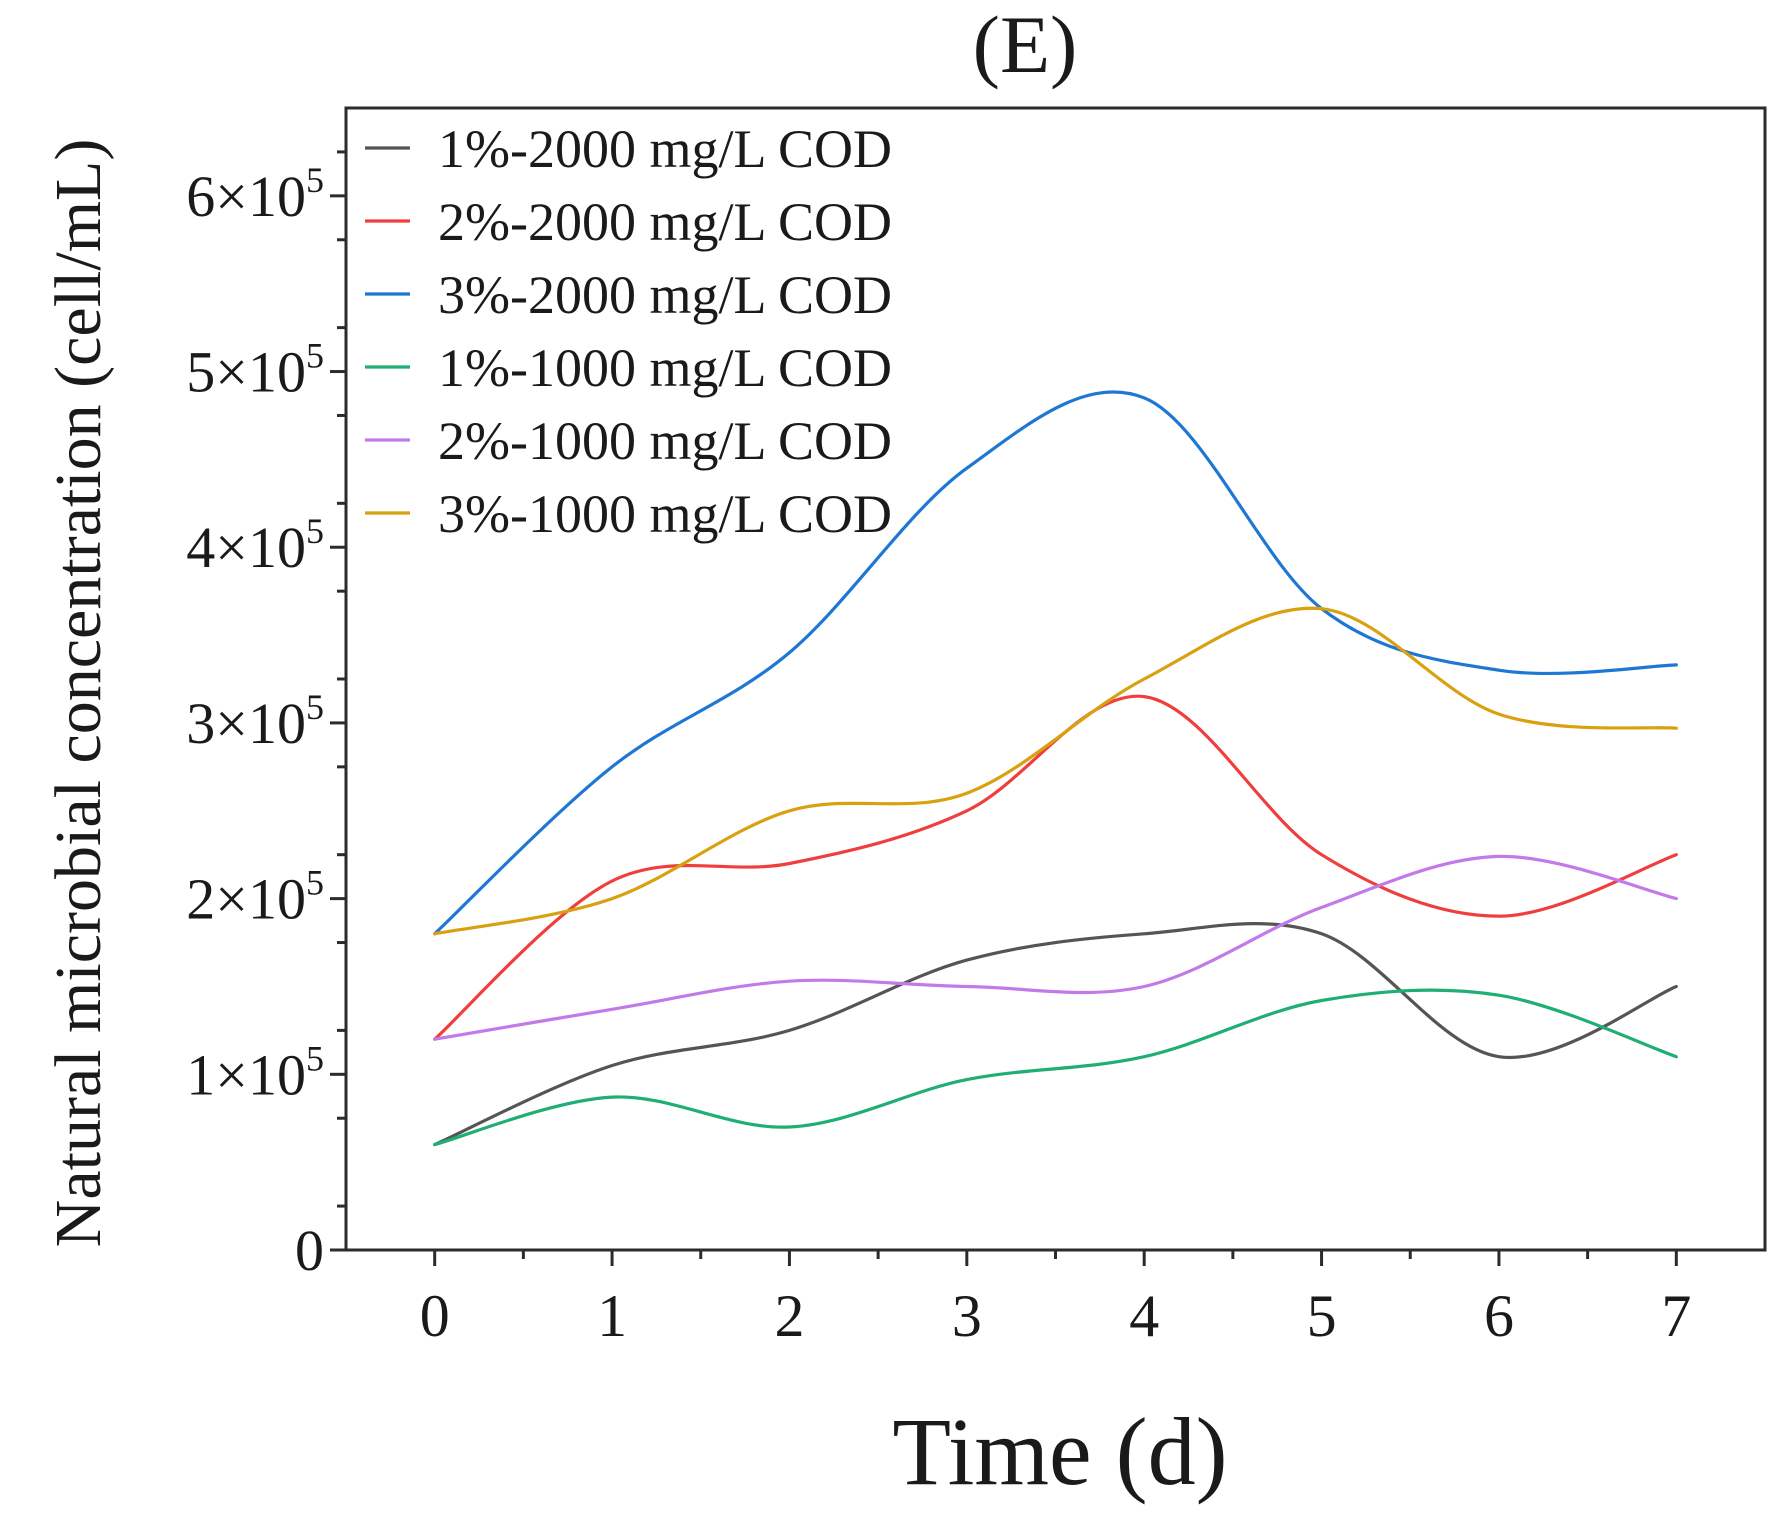 This screenshot has height=1525, width=1783. What do you see at coordinates (255, 721) in the screenshot?
I see `y-tick-label: 3×10⁵` at bounding box center [255, 721].